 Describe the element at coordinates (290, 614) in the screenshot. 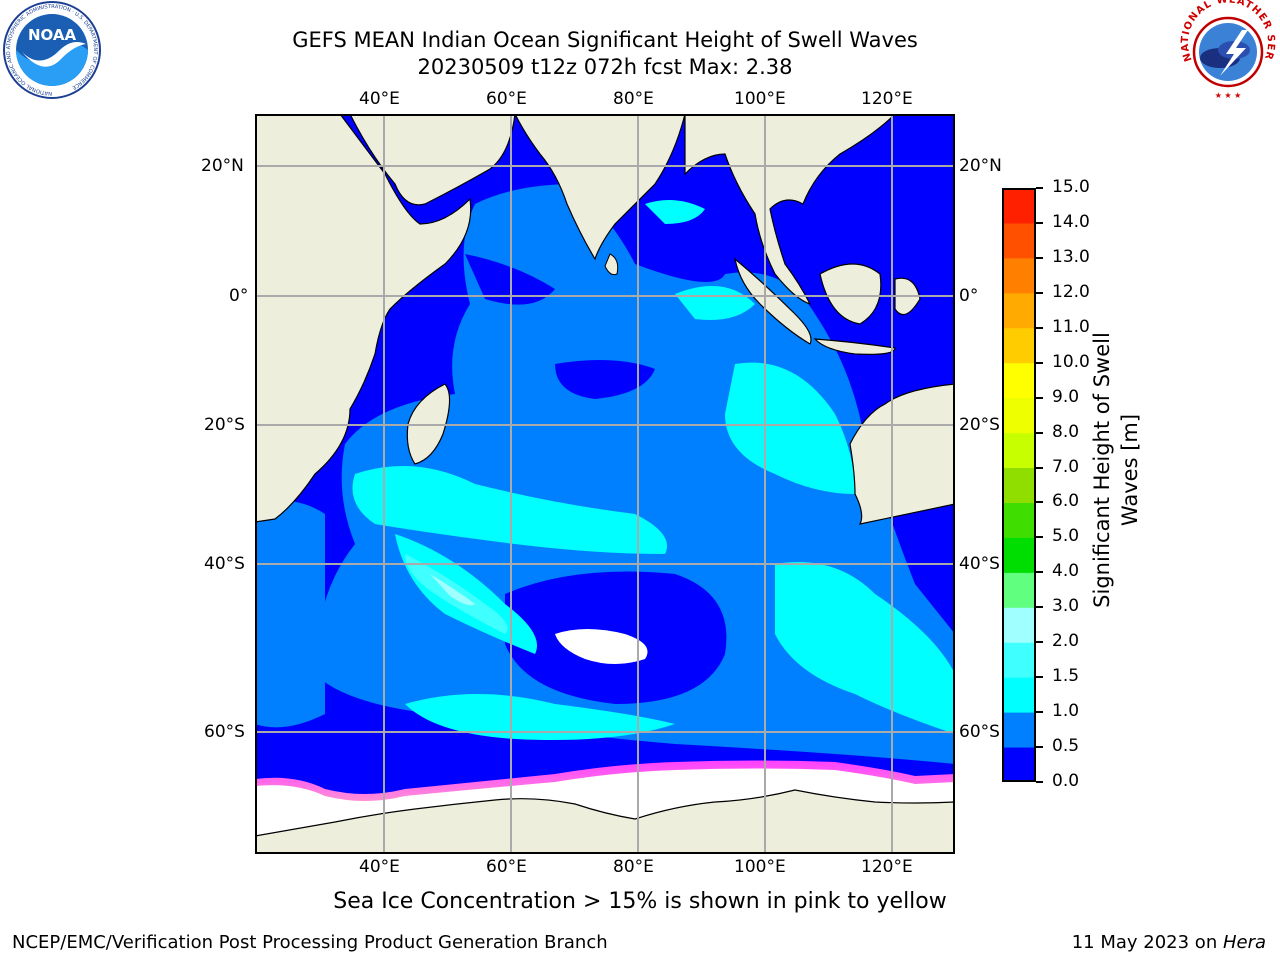

I see `swell-0.5-1.0-west` at that location.